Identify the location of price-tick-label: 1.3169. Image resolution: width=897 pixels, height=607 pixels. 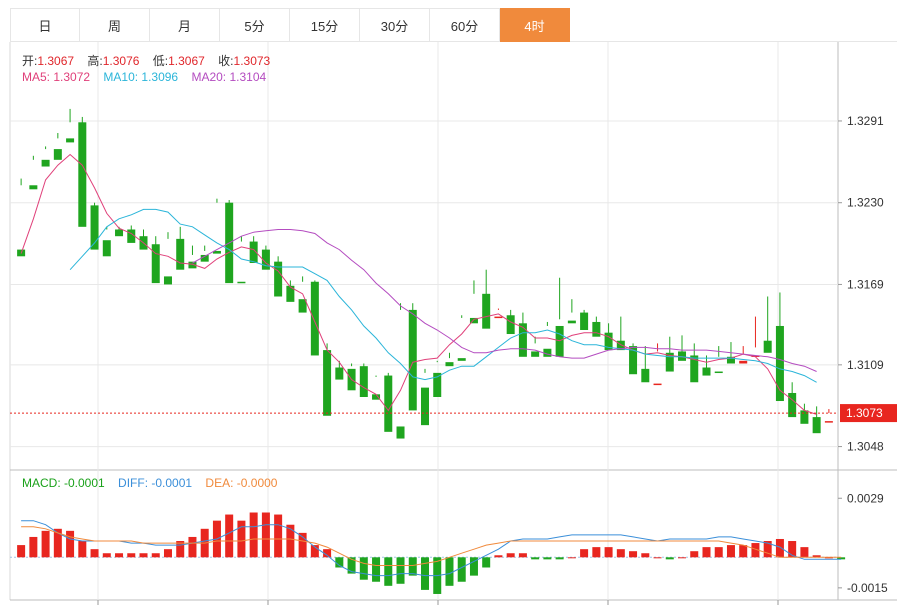
(865, 284).